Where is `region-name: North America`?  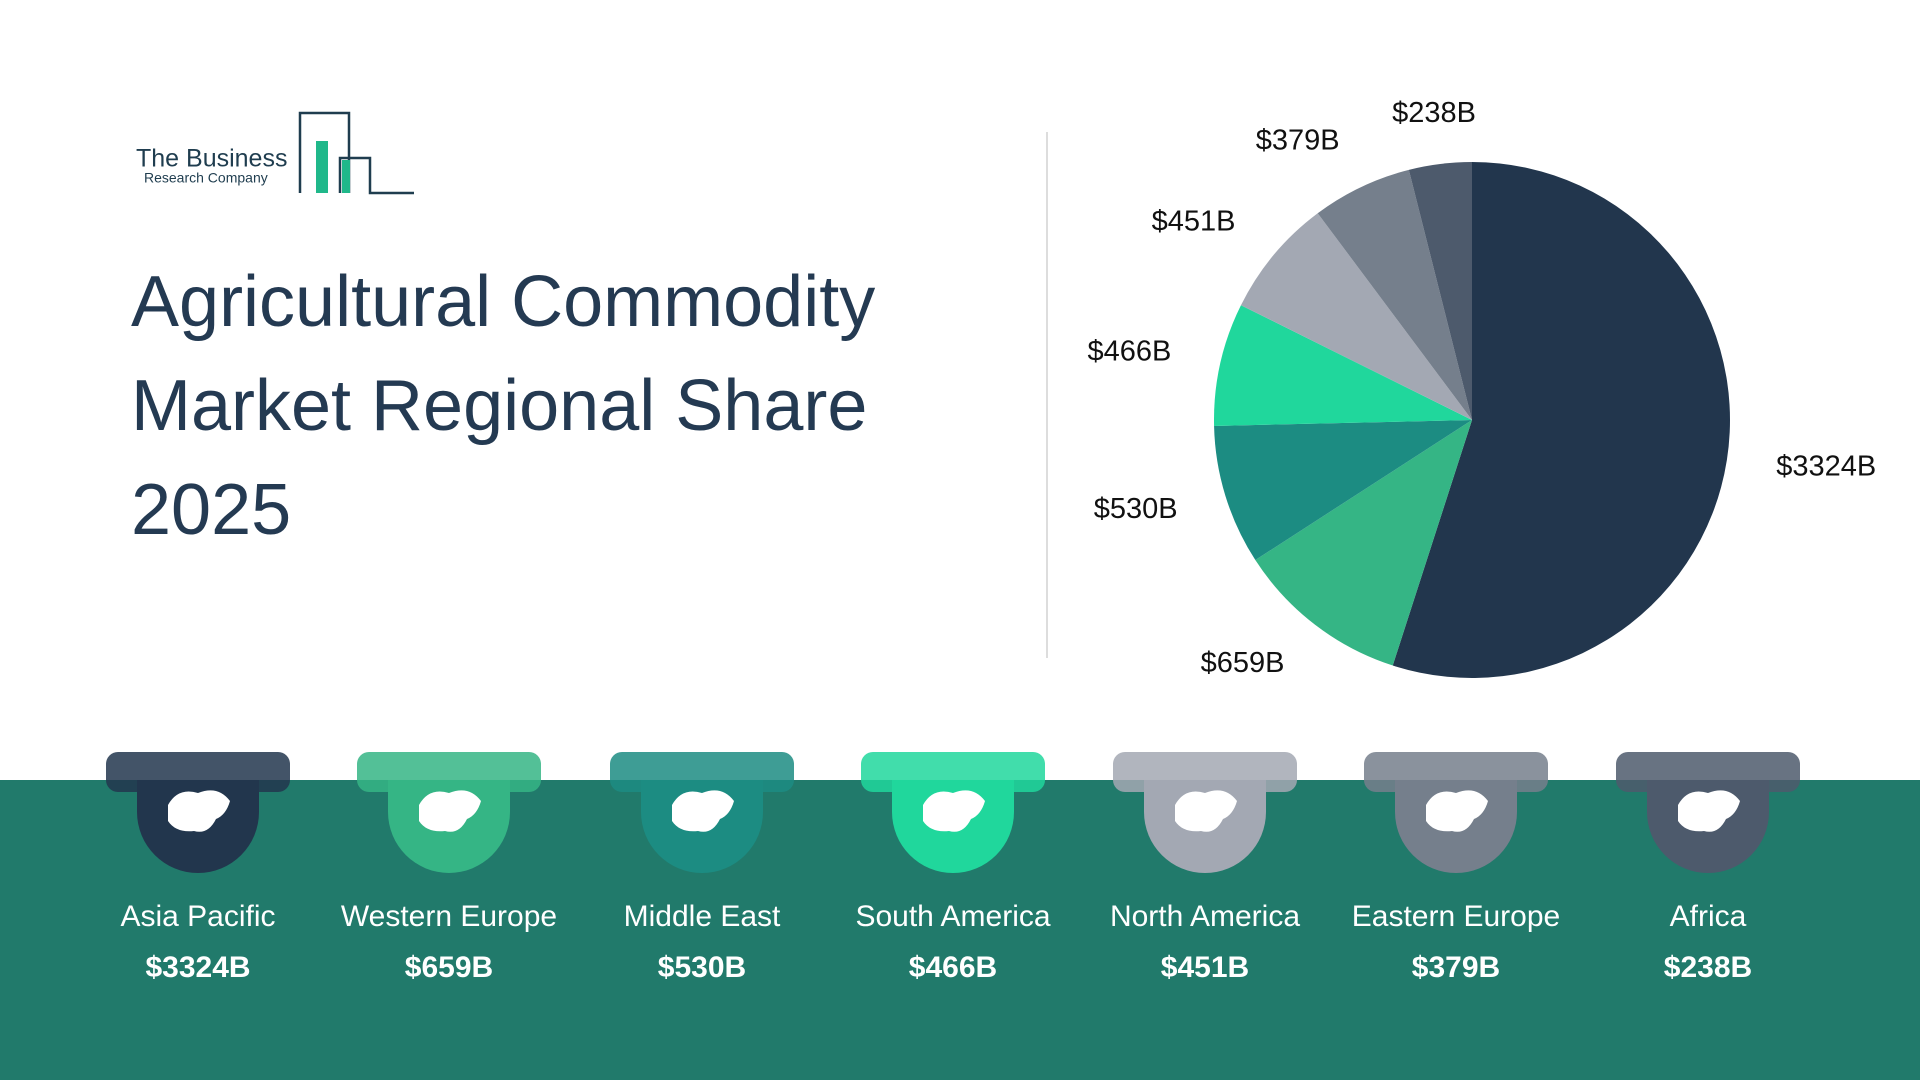
region-name: North America is located at coordinates (1205, 916).